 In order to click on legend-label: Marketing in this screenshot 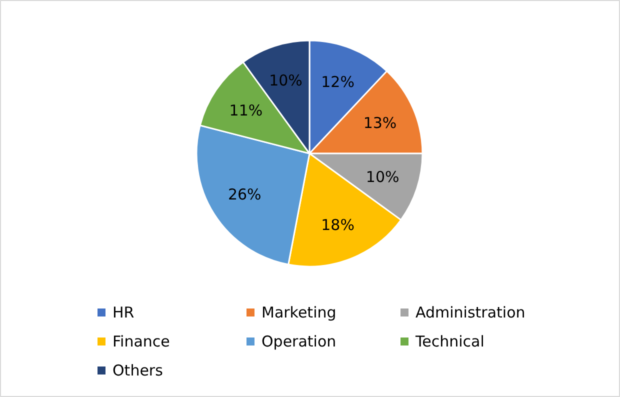, I will do `click(299, 313)`.